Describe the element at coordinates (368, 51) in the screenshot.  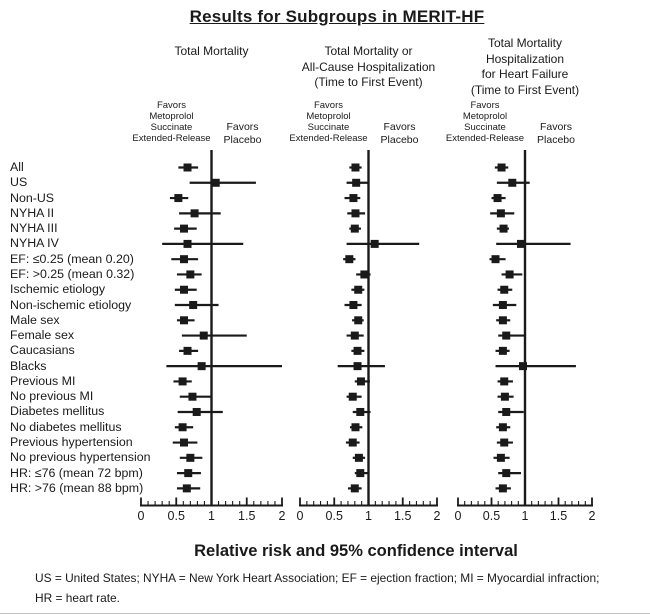
I see `panel-header-line: Total Mortality or` at that location.